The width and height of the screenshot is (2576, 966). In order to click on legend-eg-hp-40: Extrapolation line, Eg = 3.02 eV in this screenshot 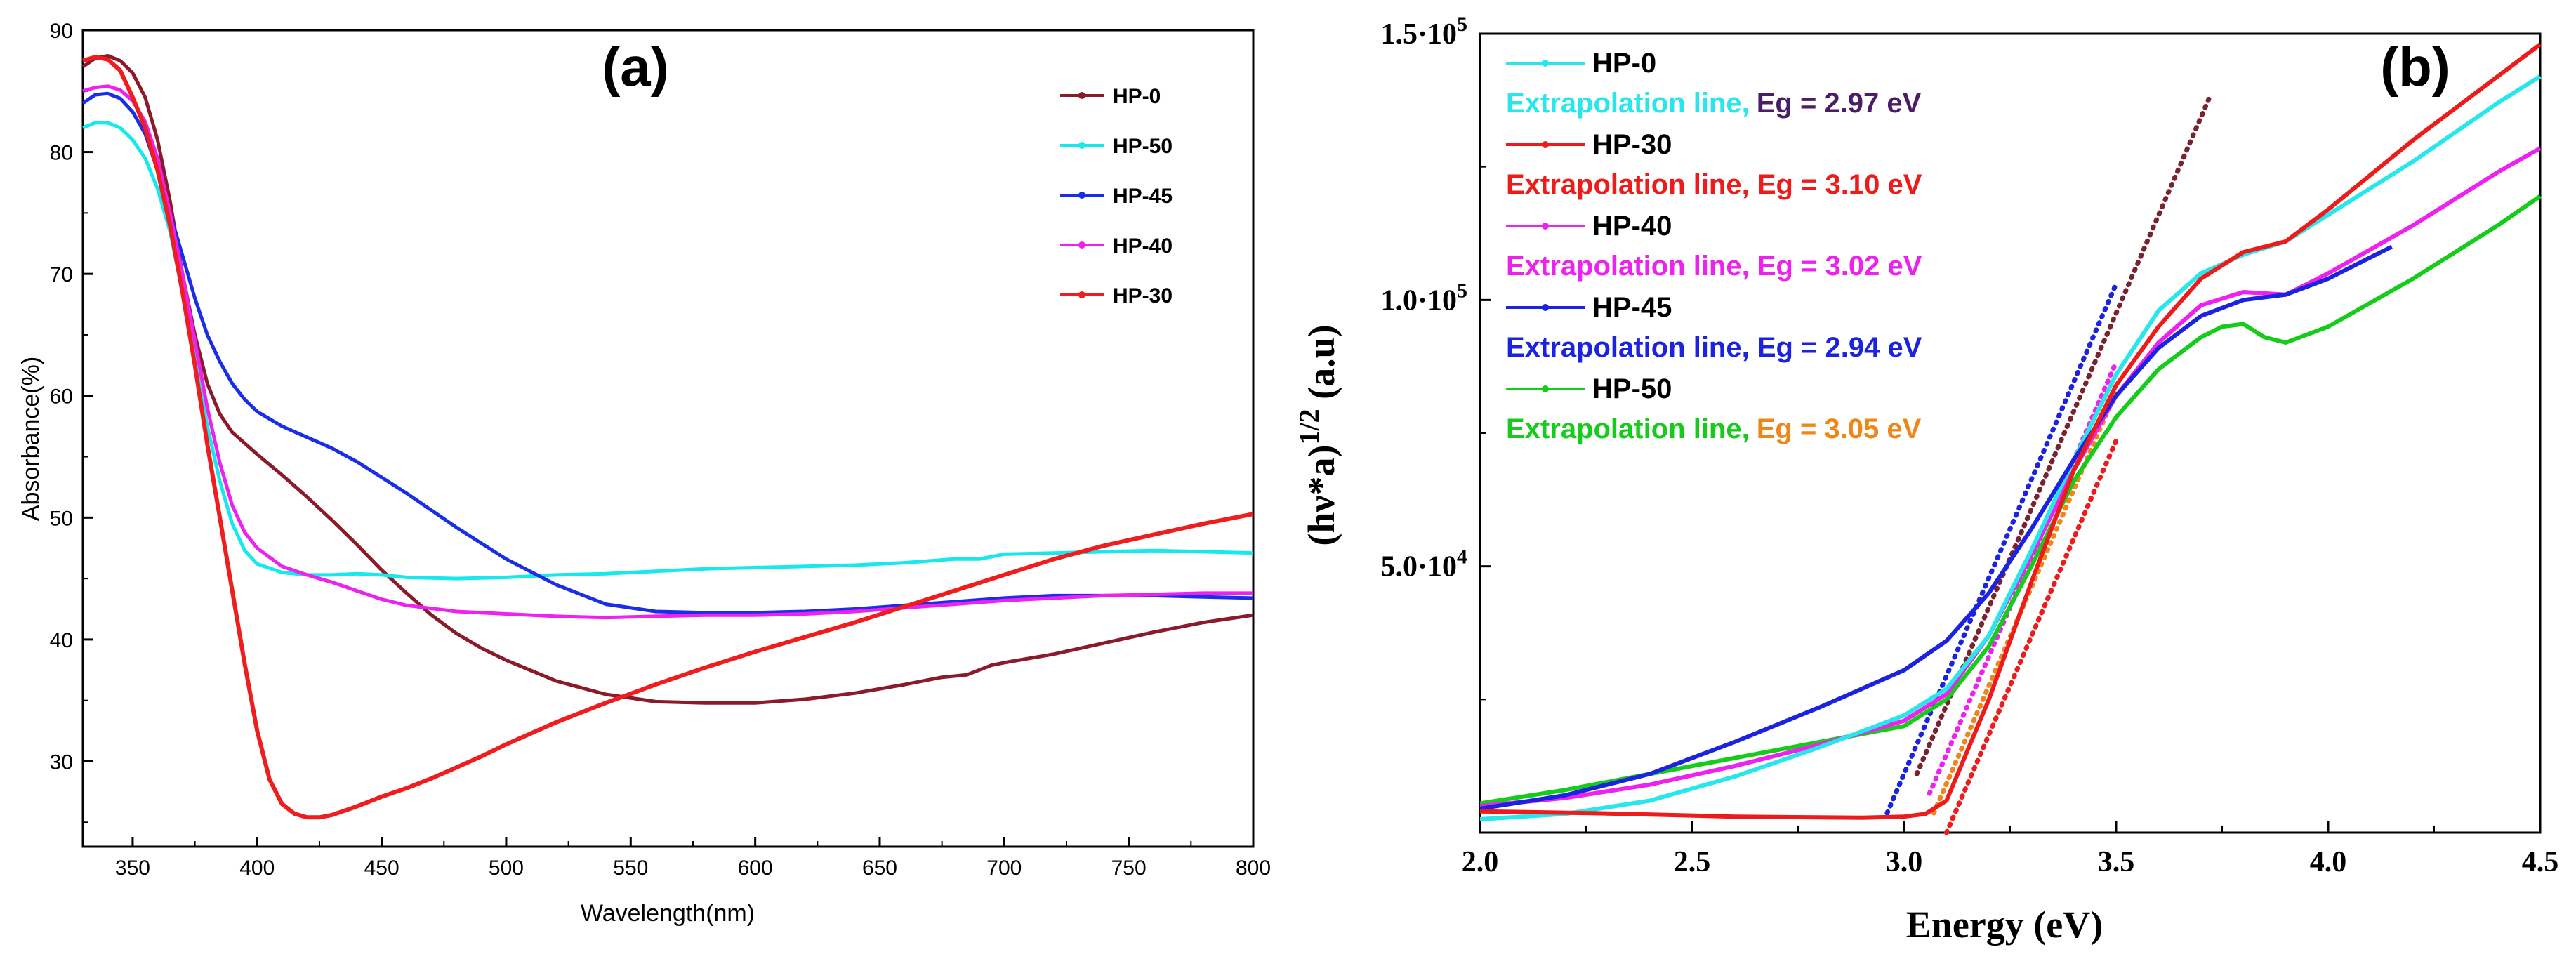, I will do `click(1714, 266)`.